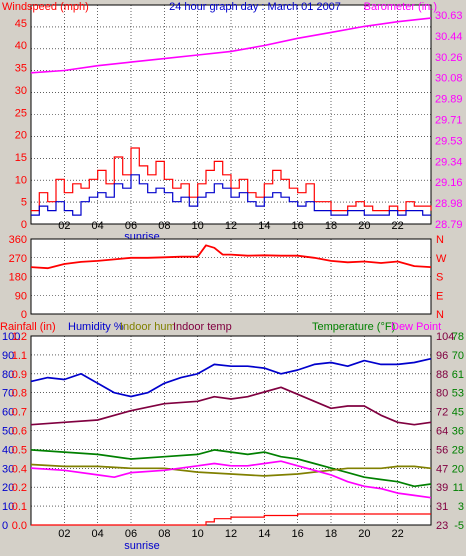  Describe the element at coordinates (449, 121) in the screenshot. I see `barometer-tick-label: 29.71` at that location.